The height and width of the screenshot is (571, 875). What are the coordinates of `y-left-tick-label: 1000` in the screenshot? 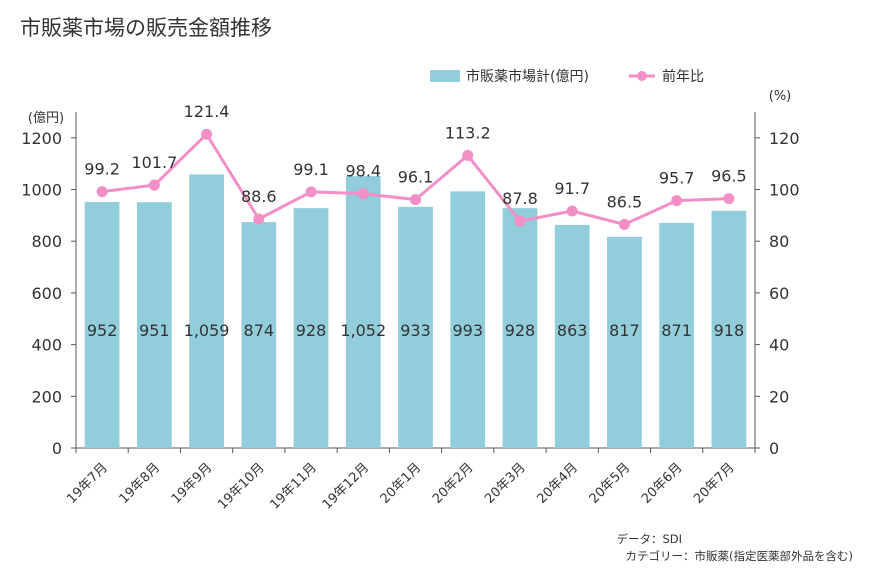 It's located at (41, 190).